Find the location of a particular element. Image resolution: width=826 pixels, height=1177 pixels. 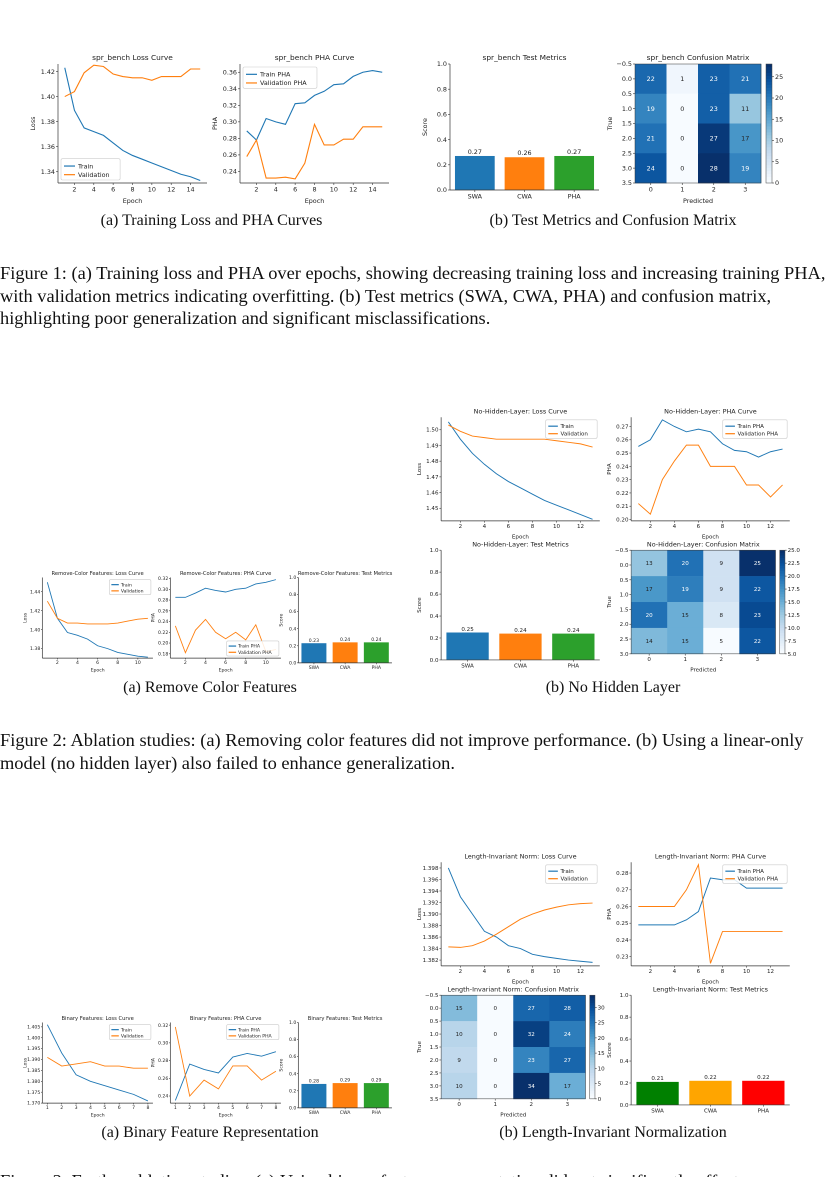

y-tick-label: 0.21 is located at coordinates (622, 507).